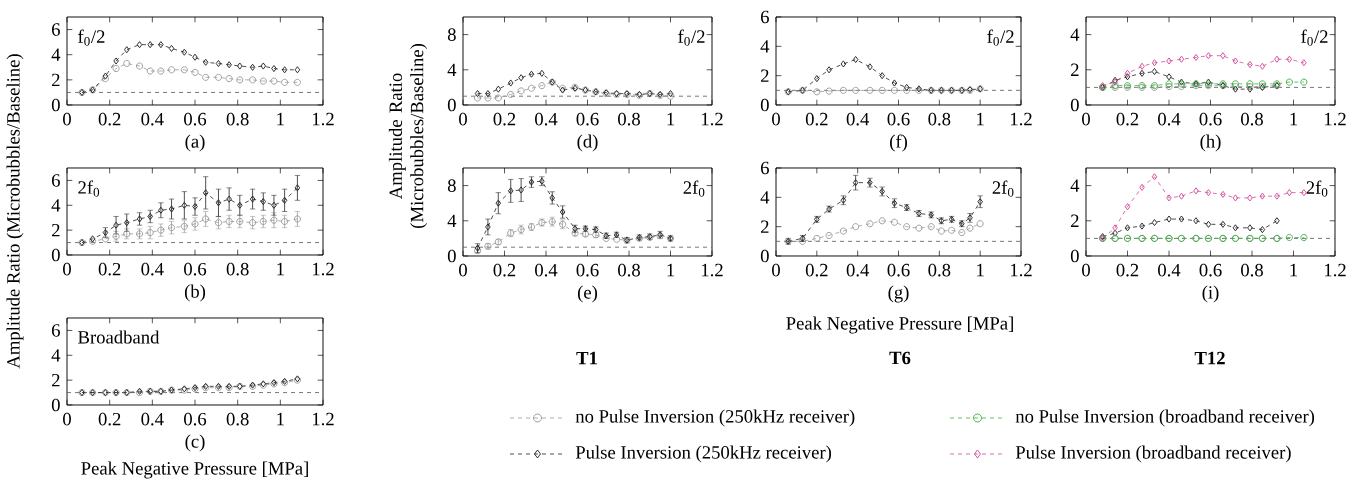 This screenshot has width=1362, height=483. What do you see at coordinates (1210, 294) in the screenshot?
I see `x-axis-title: (i)` at bounding box center [1210, 294].